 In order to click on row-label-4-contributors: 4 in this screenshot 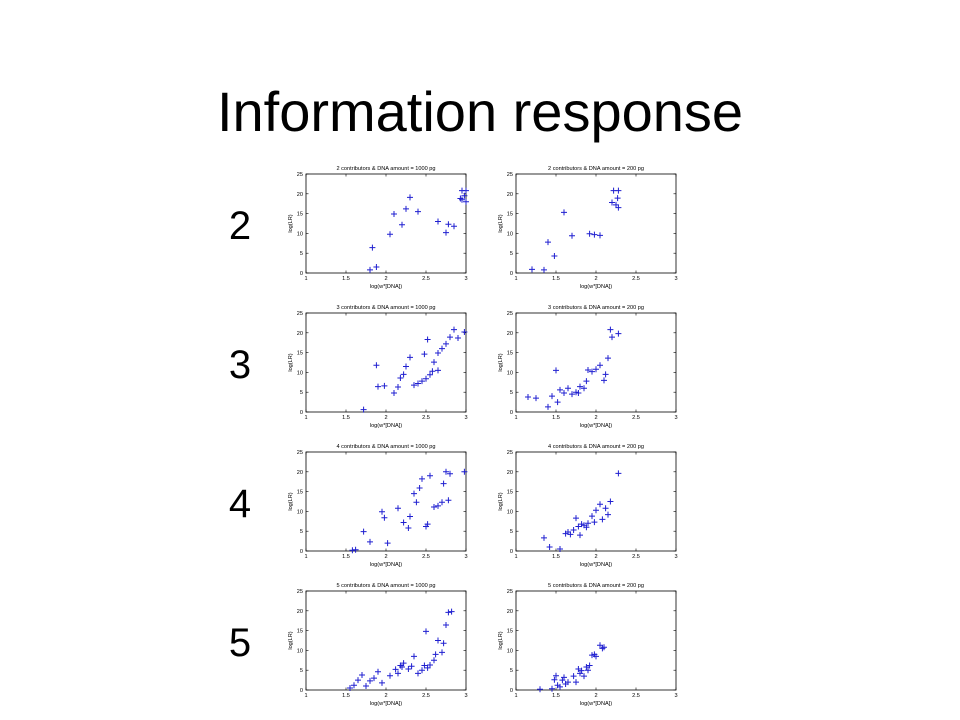, I will do `click(240, 504)`.